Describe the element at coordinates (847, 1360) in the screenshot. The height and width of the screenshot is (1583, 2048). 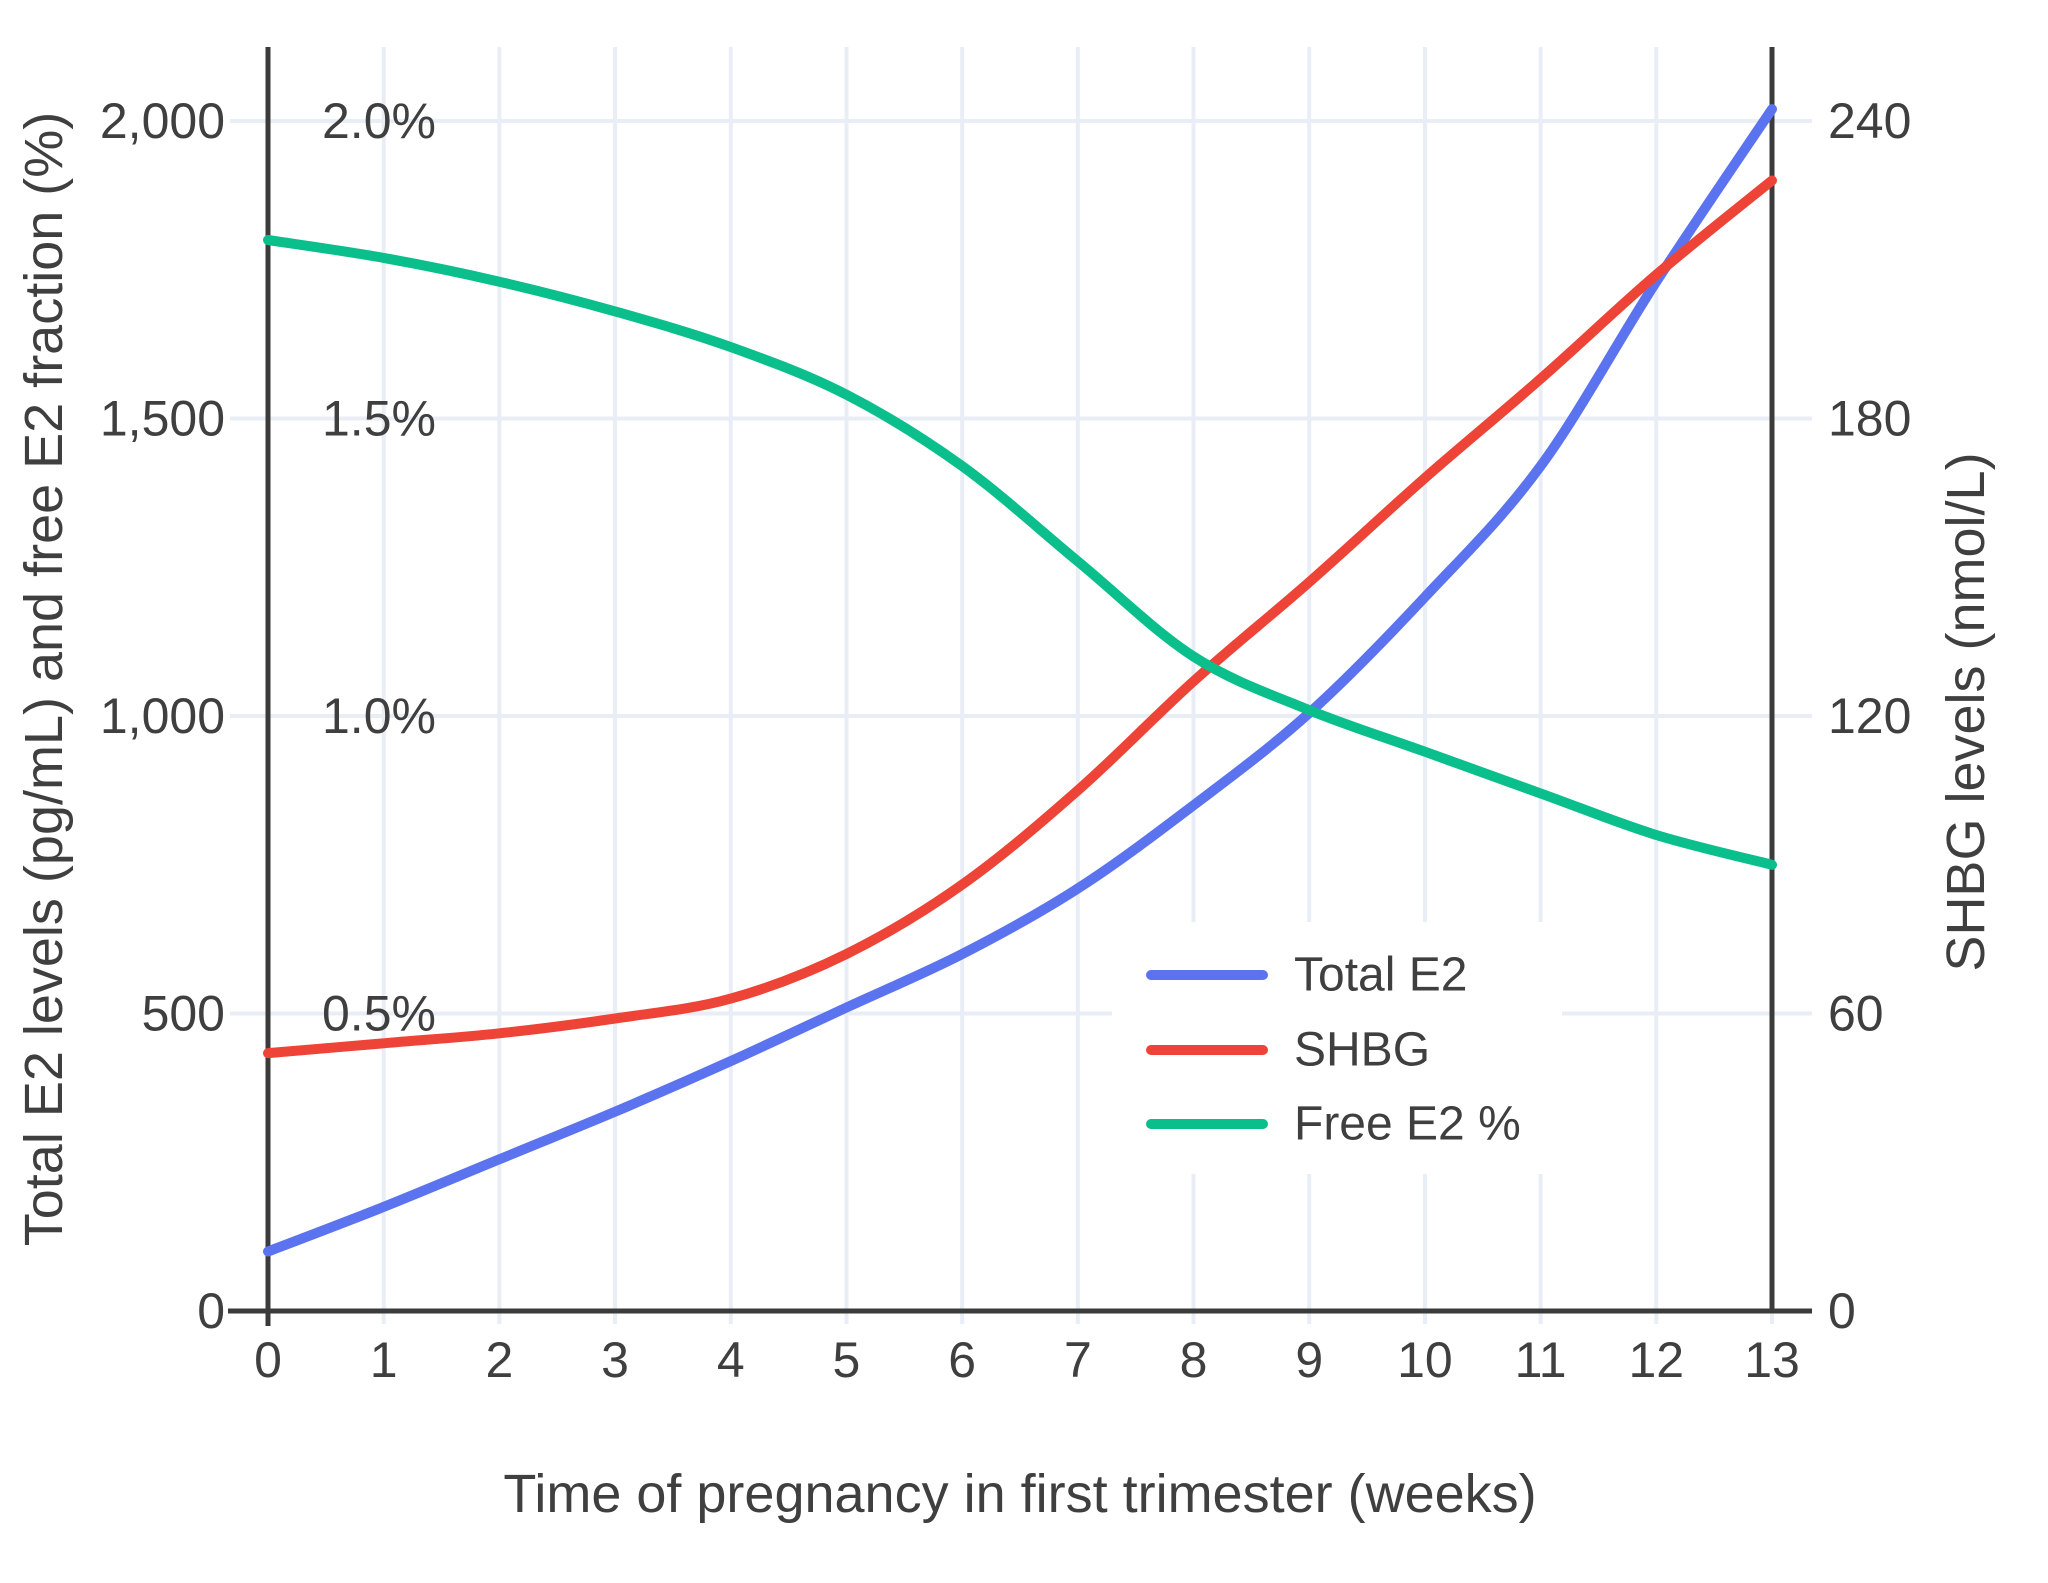
I see `x-tick-label: 5` at that location.